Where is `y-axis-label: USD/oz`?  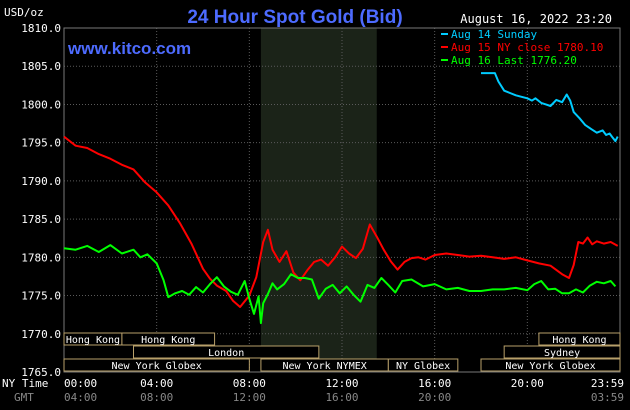
y-axis-label: USD/oz is located at coordinates (24, 12).